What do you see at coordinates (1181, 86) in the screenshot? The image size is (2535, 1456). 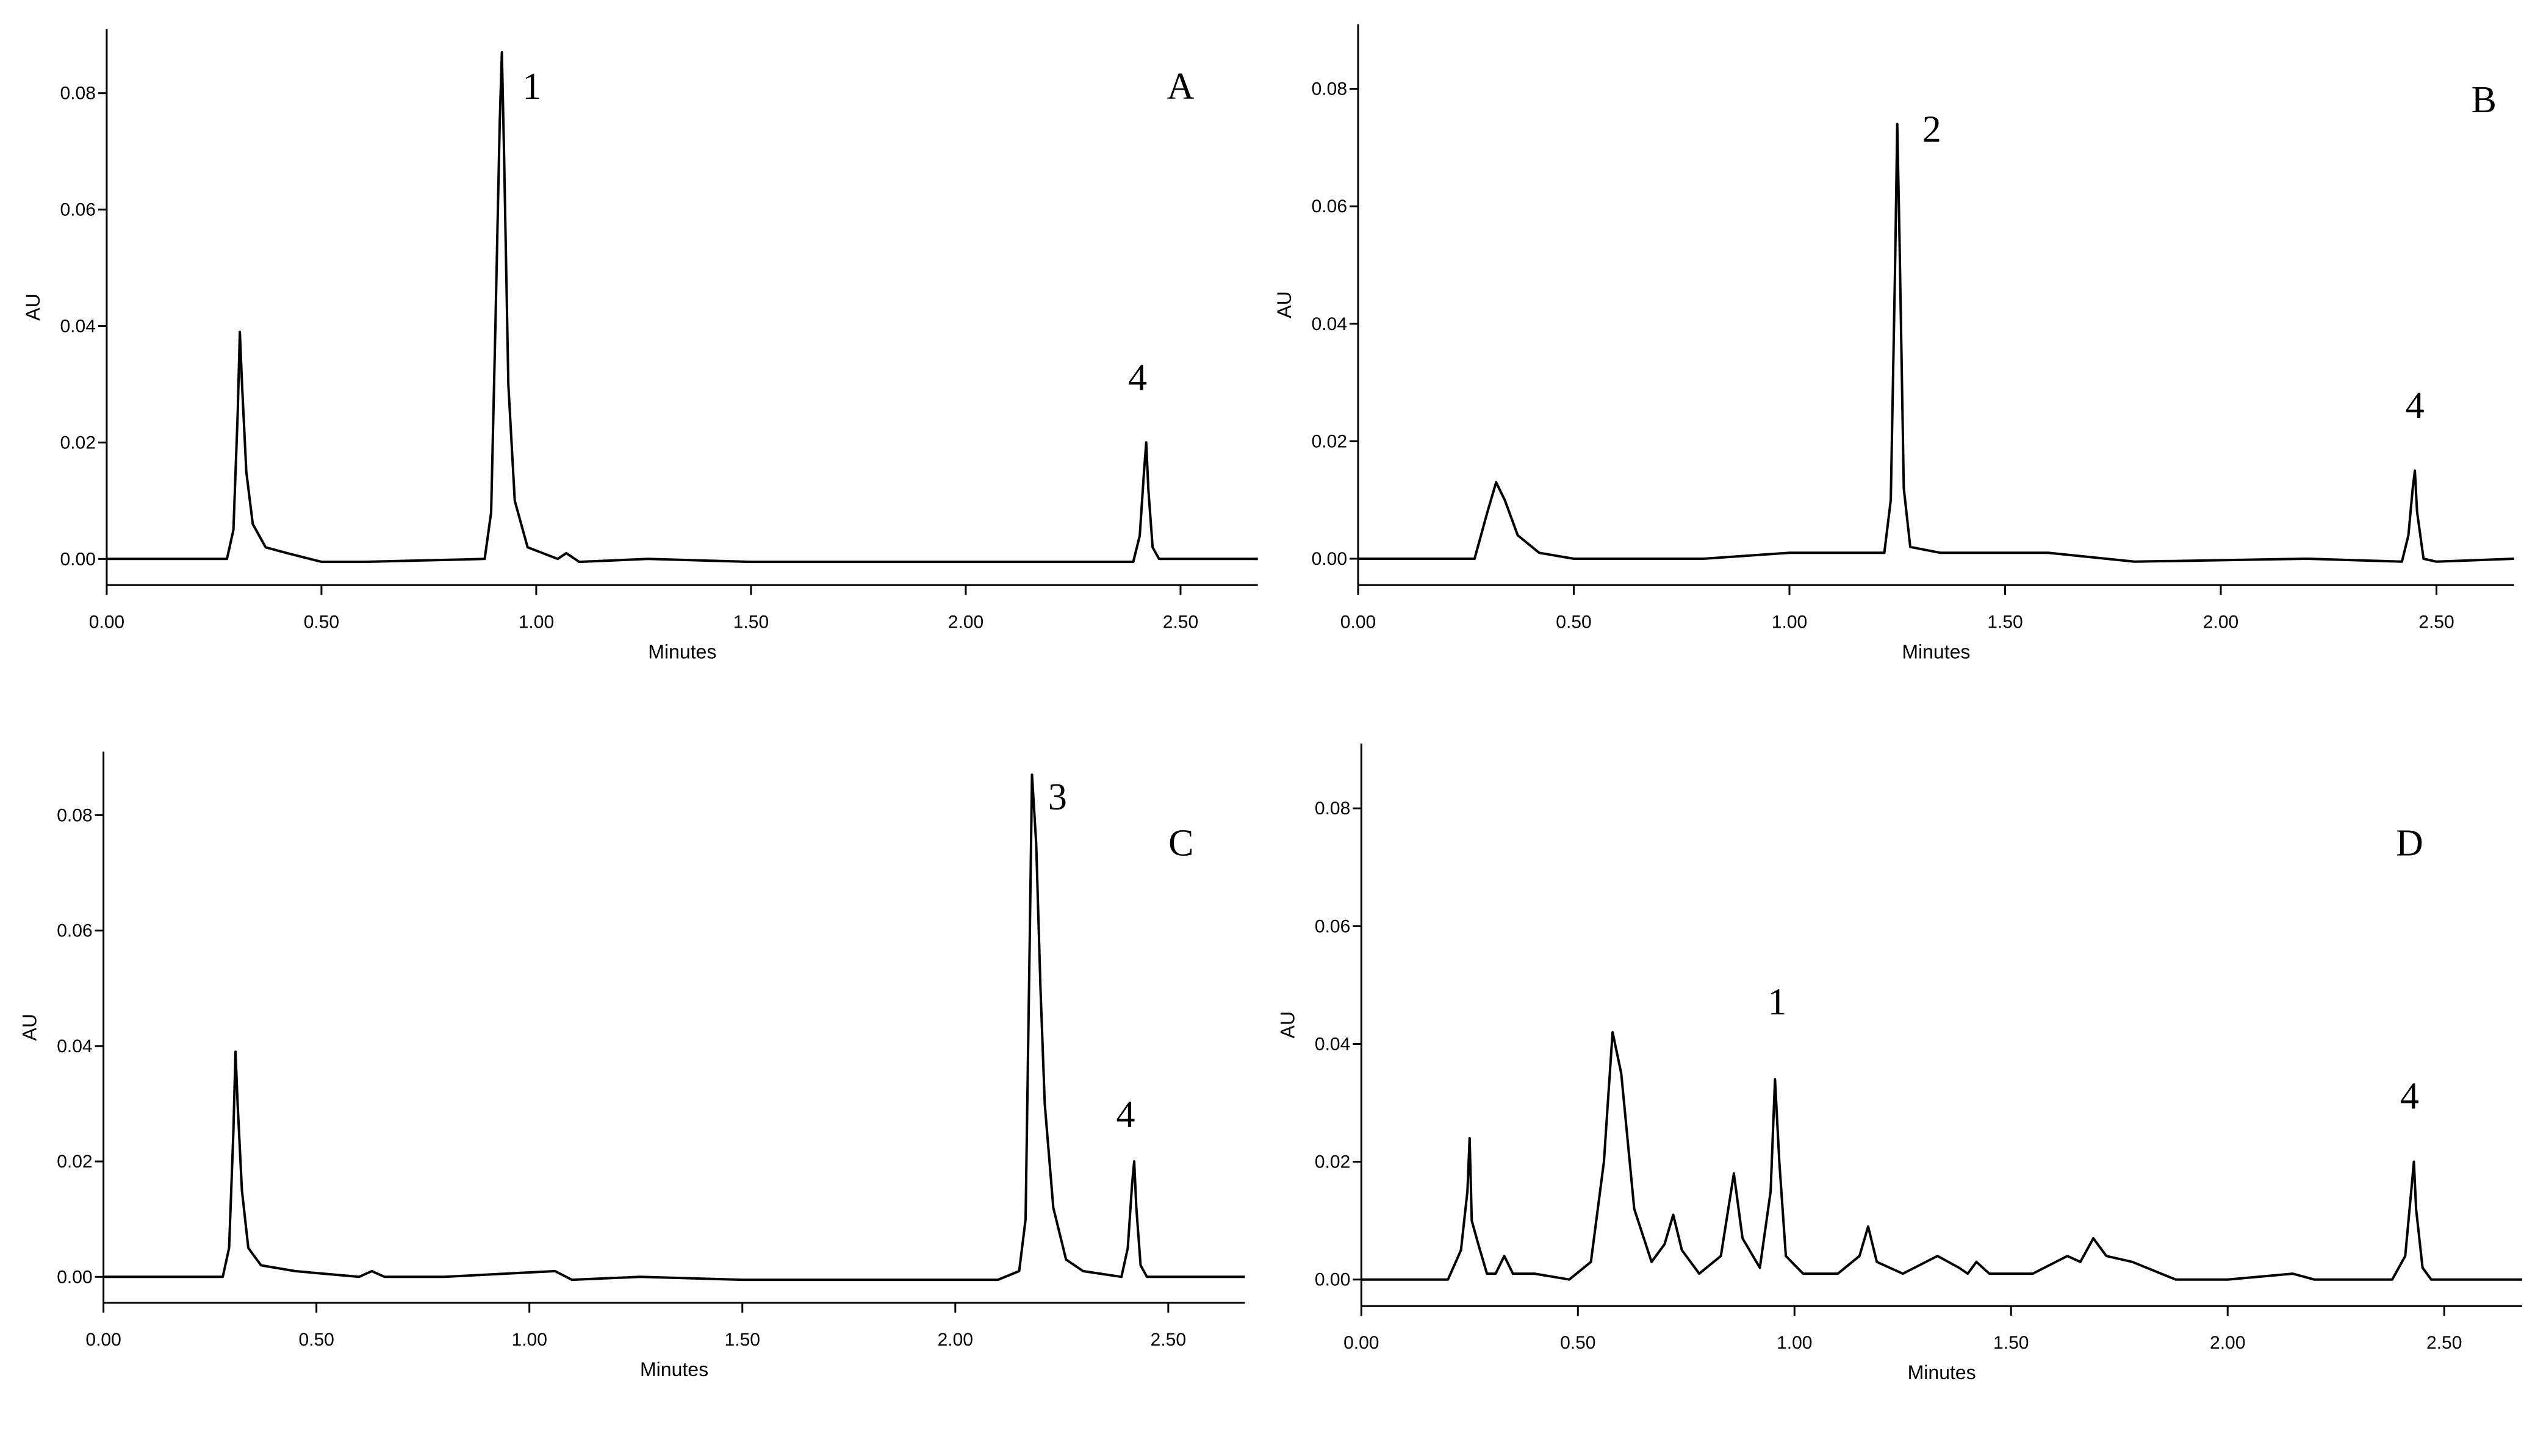 I see `peak-annotation: A` at bounding box center [1181, 86].